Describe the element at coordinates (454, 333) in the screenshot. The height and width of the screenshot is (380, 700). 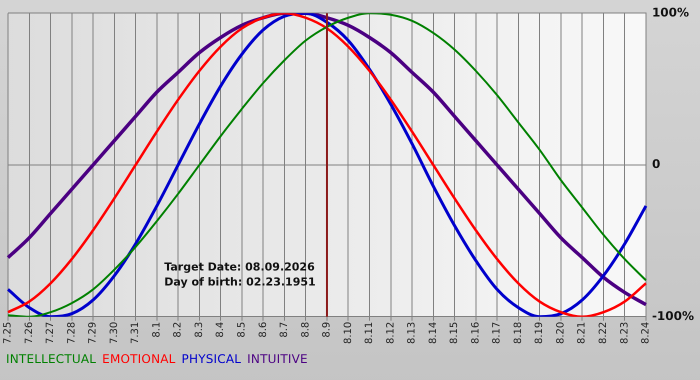
I see `x-tick-label: 8.15` at that location.